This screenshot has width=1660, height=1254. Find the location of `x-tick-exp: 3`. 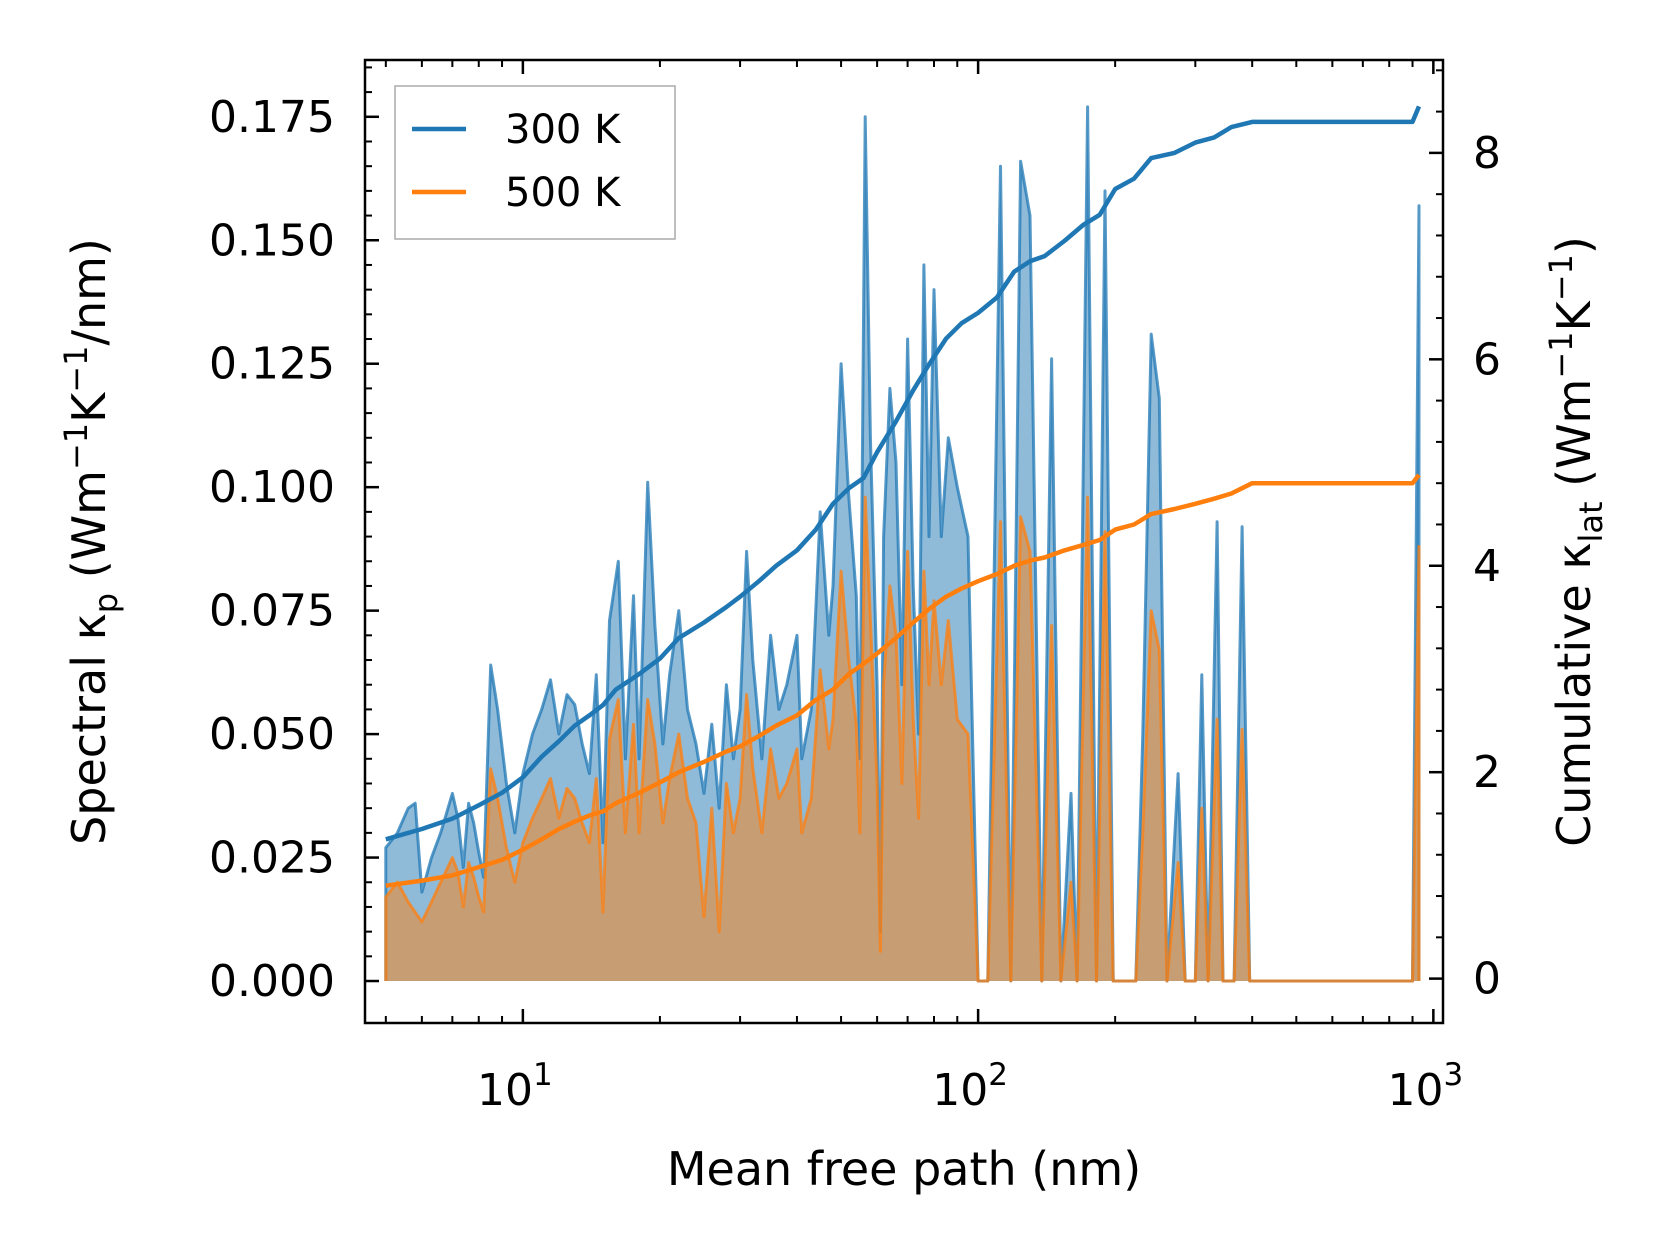

x-tick-exp: 3 is located at coordinates (1453, 1075).